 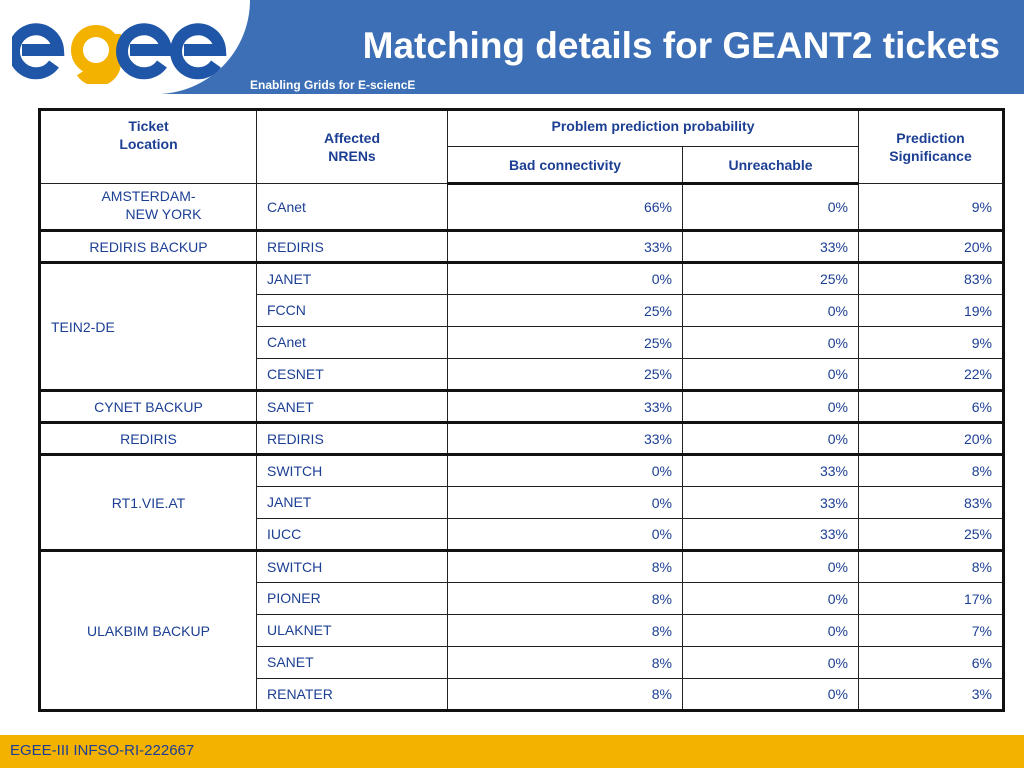 What do you see at coordinates (931, 598) in the screenshot?
I see `significance-cell: 17%` at bounding box center [931, 598].